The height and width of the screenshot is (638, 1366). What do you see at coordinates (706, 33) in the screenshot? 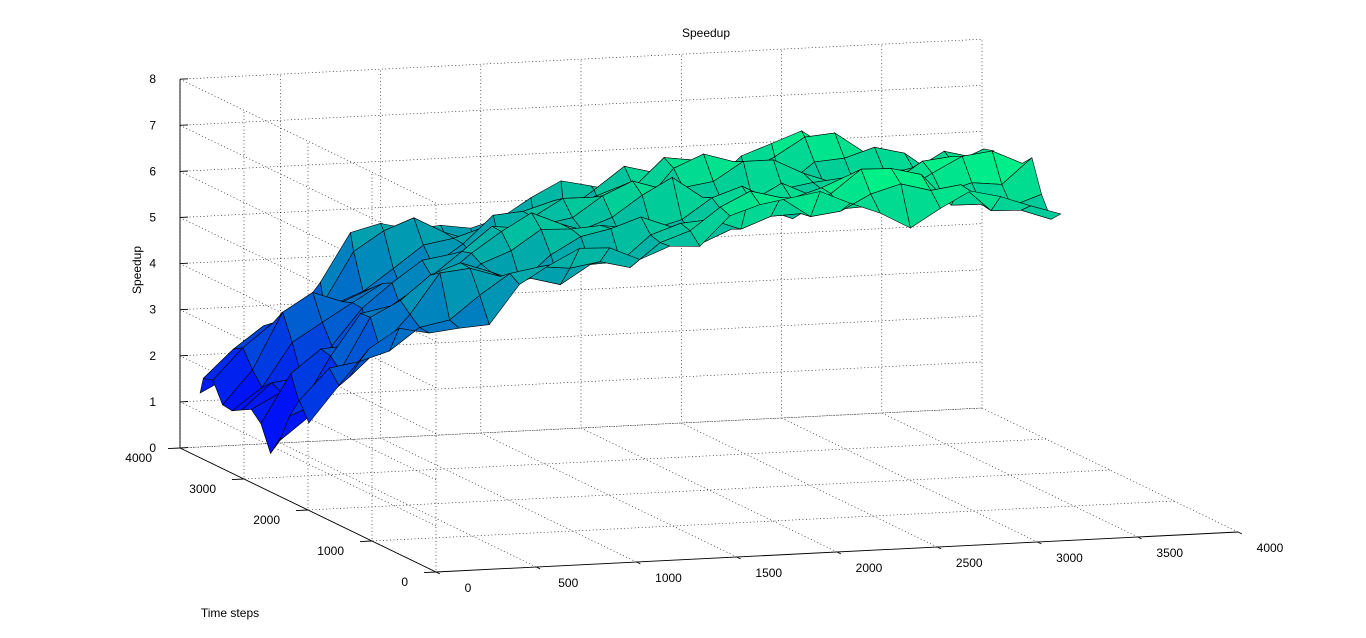
I see `chart-title: Speedup` at bounding box center [706, 33].